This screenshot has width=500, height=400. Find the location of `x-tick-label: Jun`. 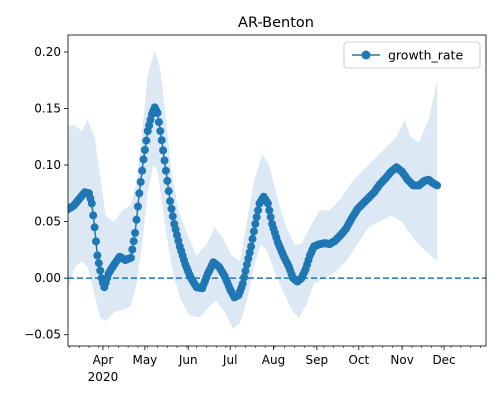

x-tick-label: Jun is located at coordinates (188, 360).